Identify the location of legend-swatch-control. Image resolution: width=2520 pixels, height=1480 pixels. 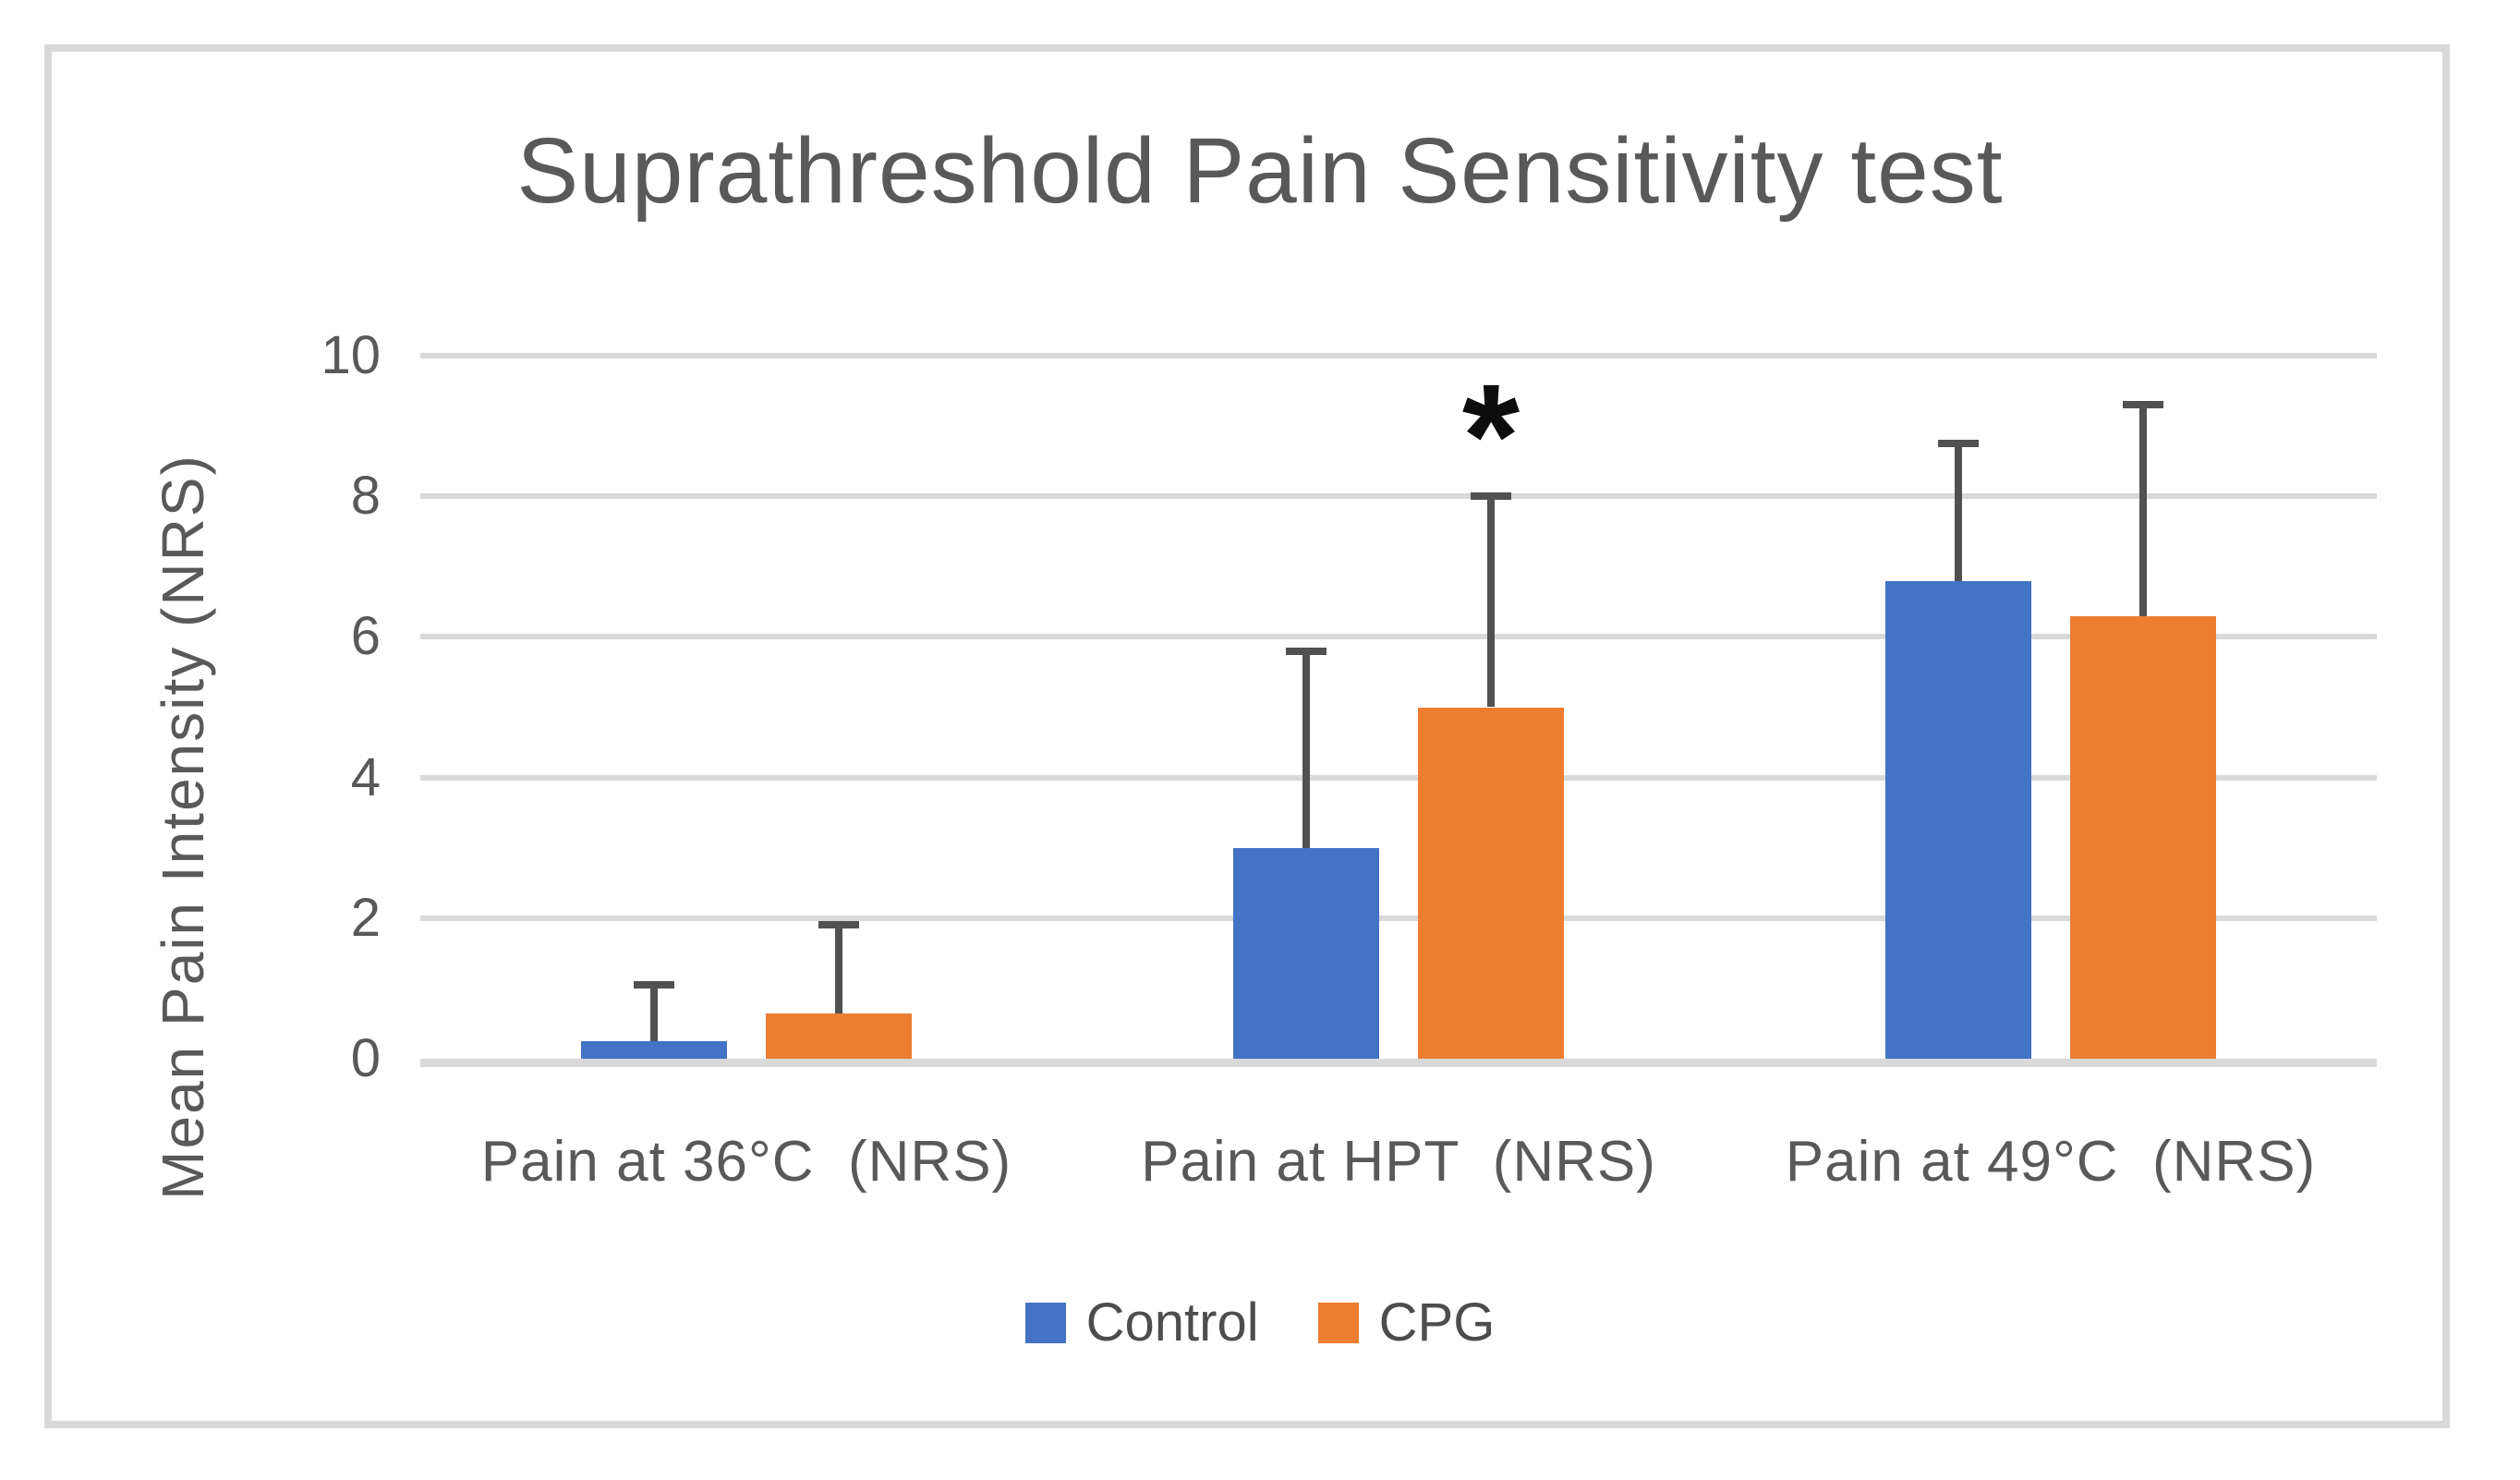
(1045, 1322).